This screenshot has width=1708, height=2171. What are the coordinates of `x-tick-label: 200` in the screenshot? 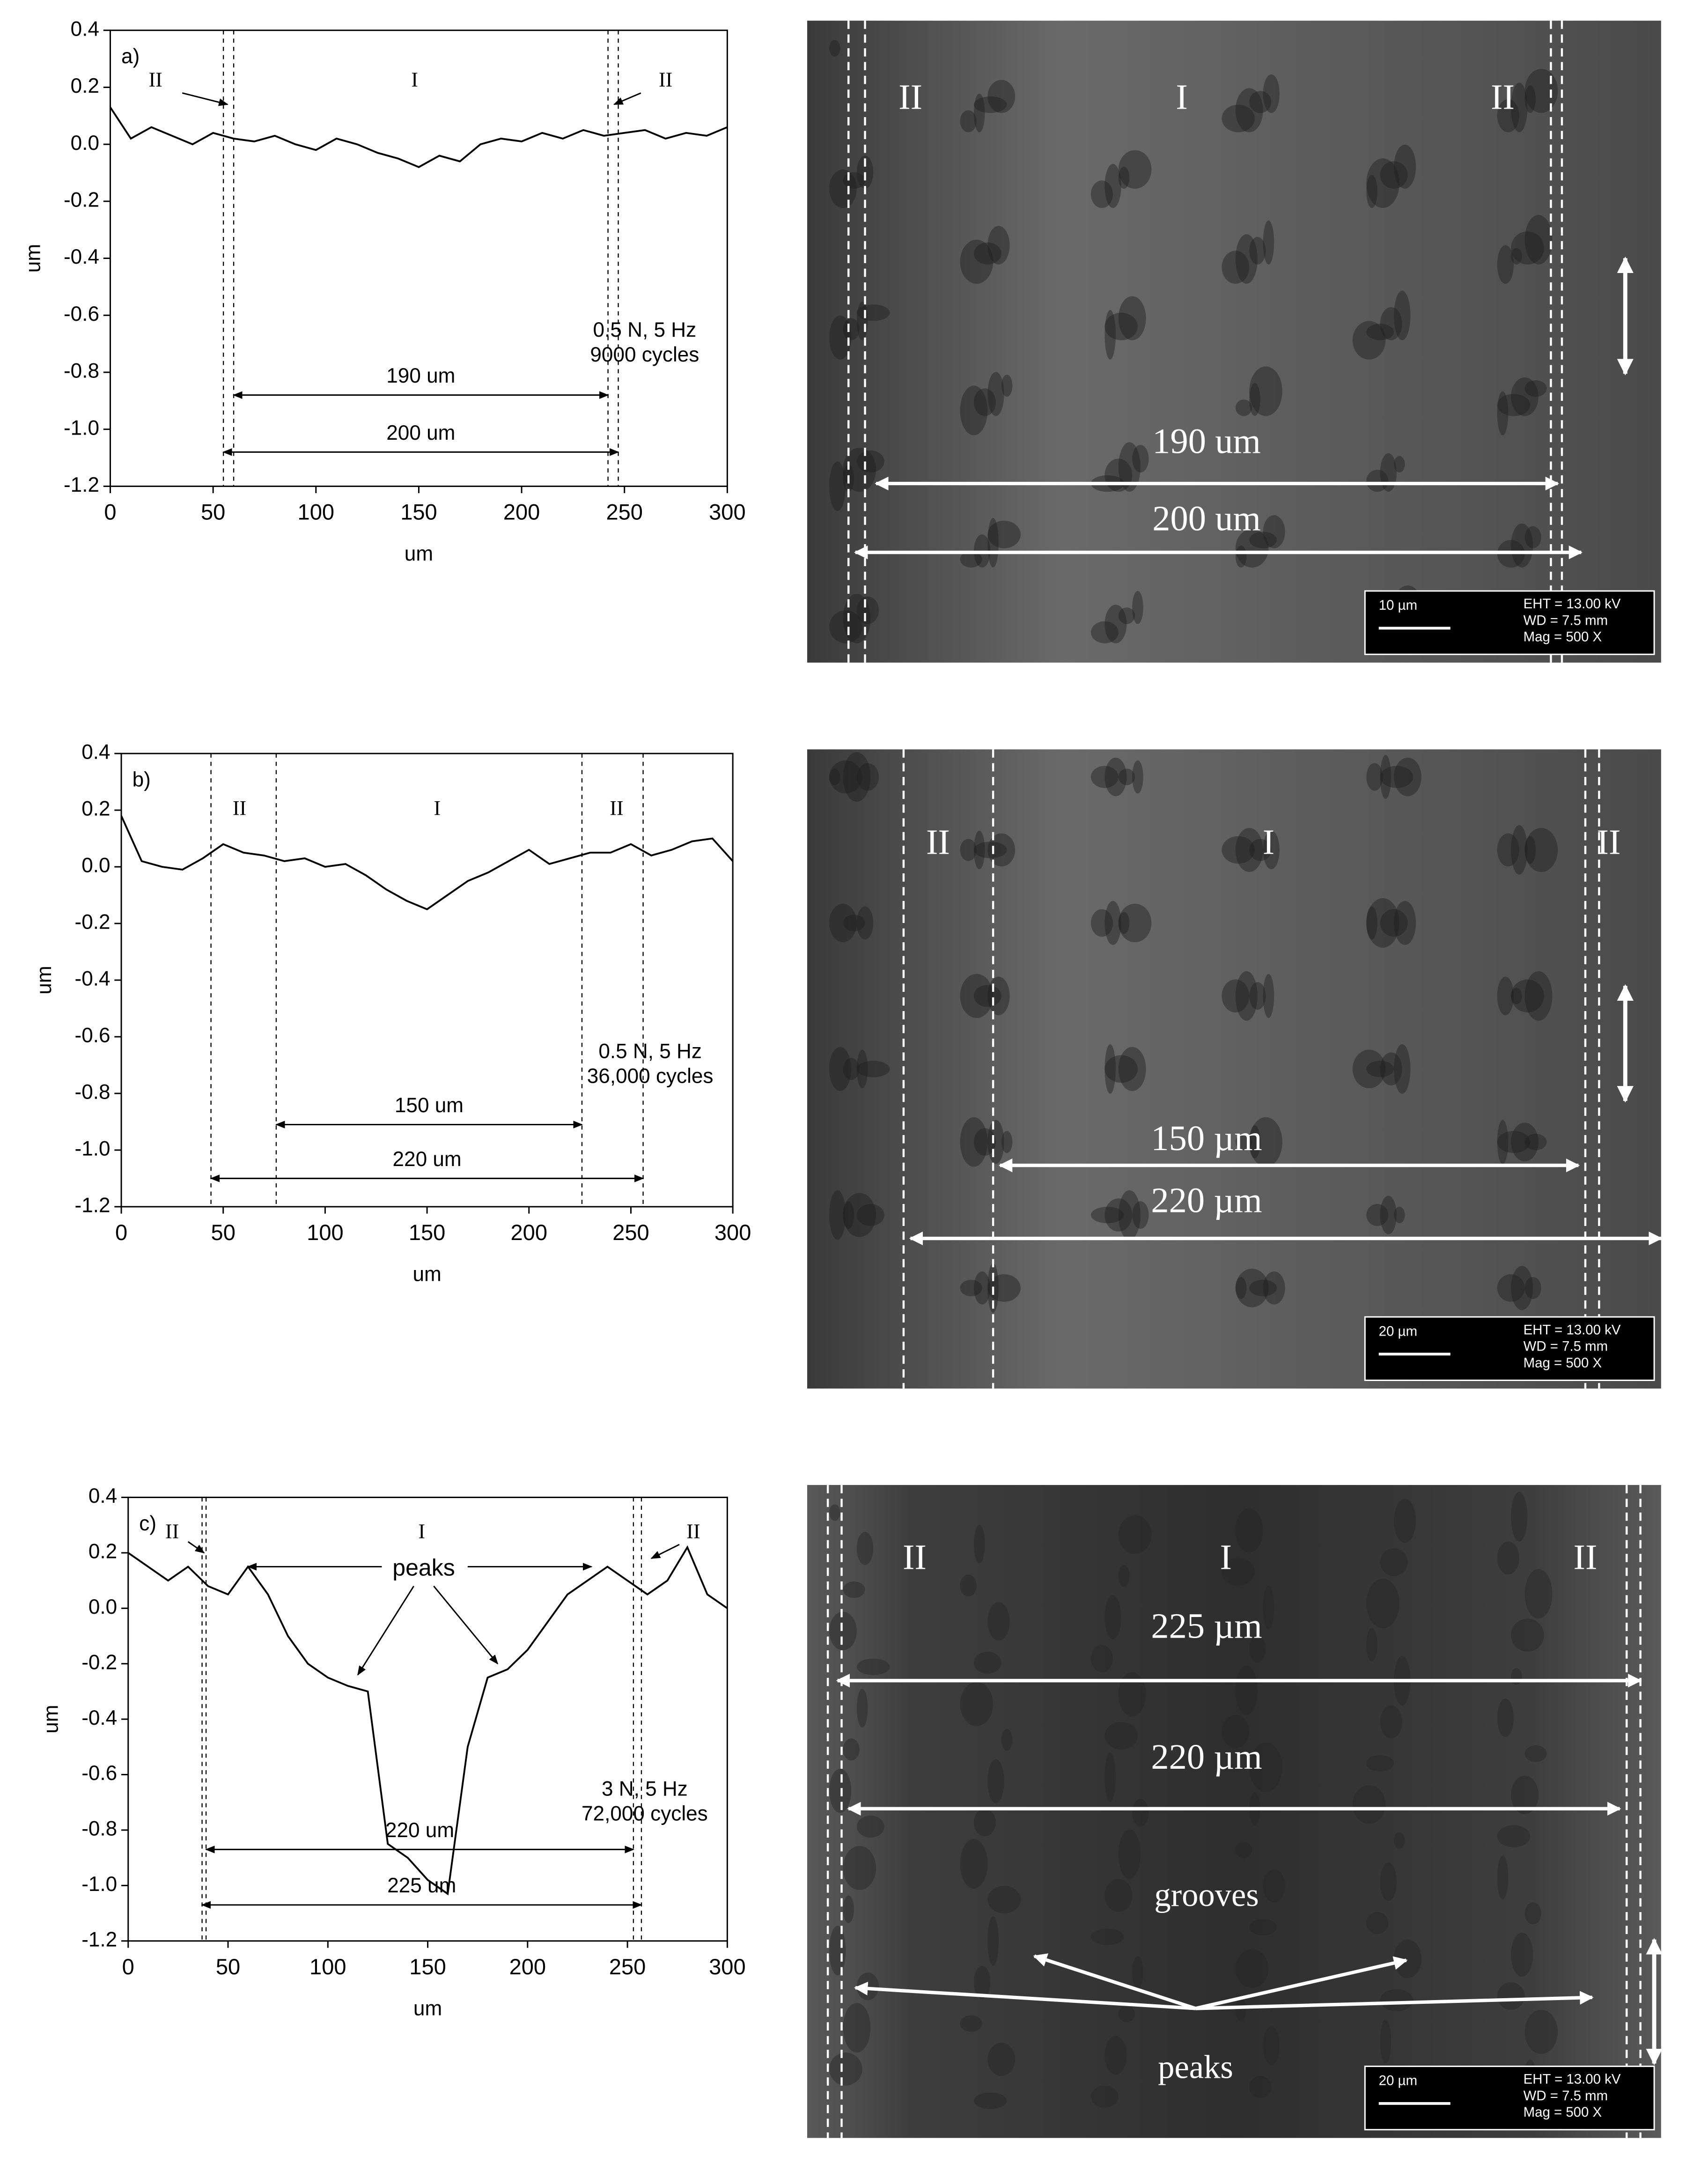 It's located at (530, 1232).